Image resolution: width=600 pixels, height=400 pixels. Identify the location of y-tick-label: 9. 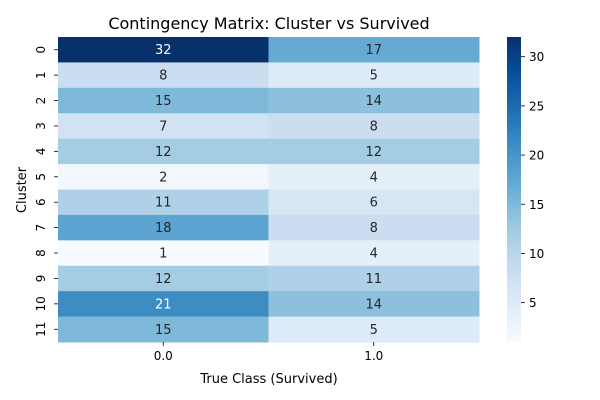
(41, 279).